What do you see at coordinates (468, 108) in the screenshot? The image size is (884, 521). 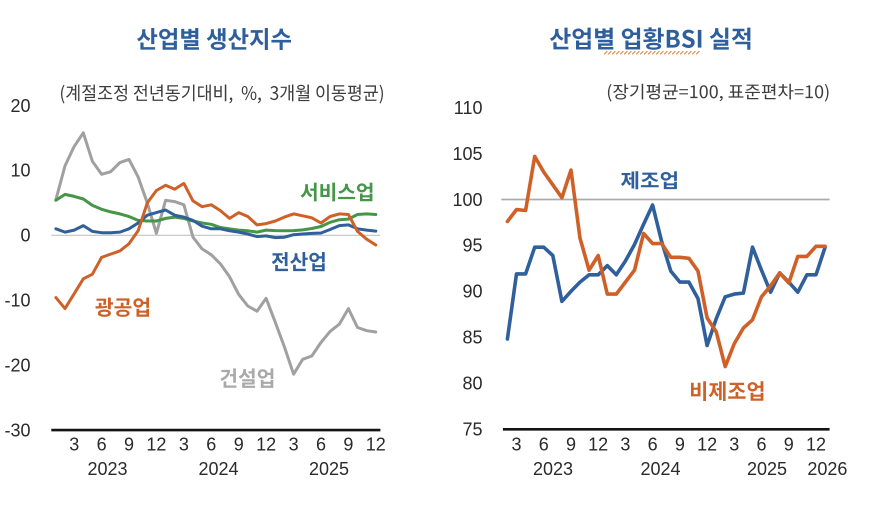 I see `svg-text: 110` at bounding box center [468, 108].